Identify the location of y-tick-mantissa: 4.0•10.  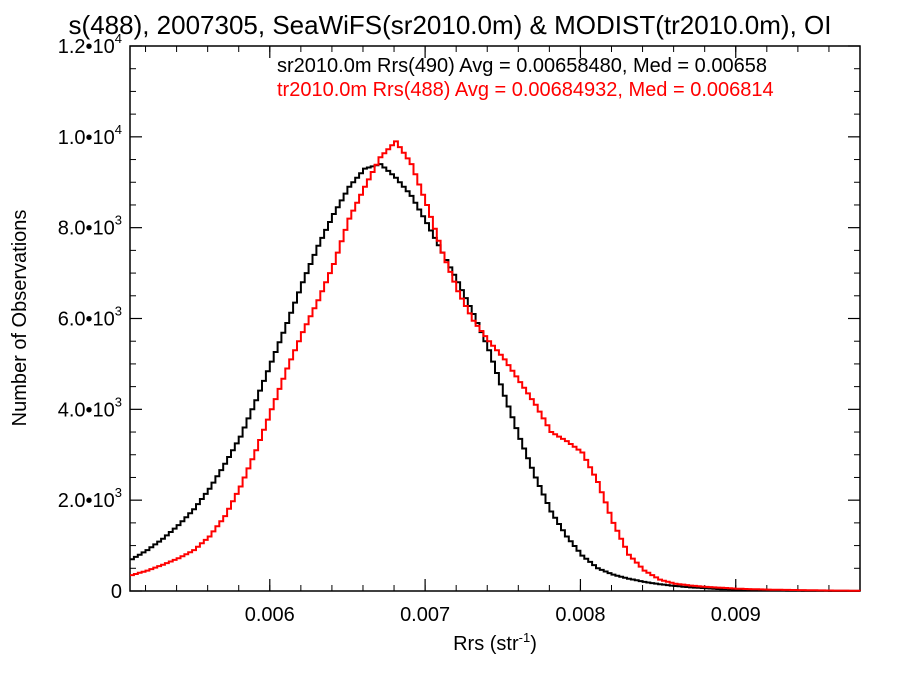
(86, 410).